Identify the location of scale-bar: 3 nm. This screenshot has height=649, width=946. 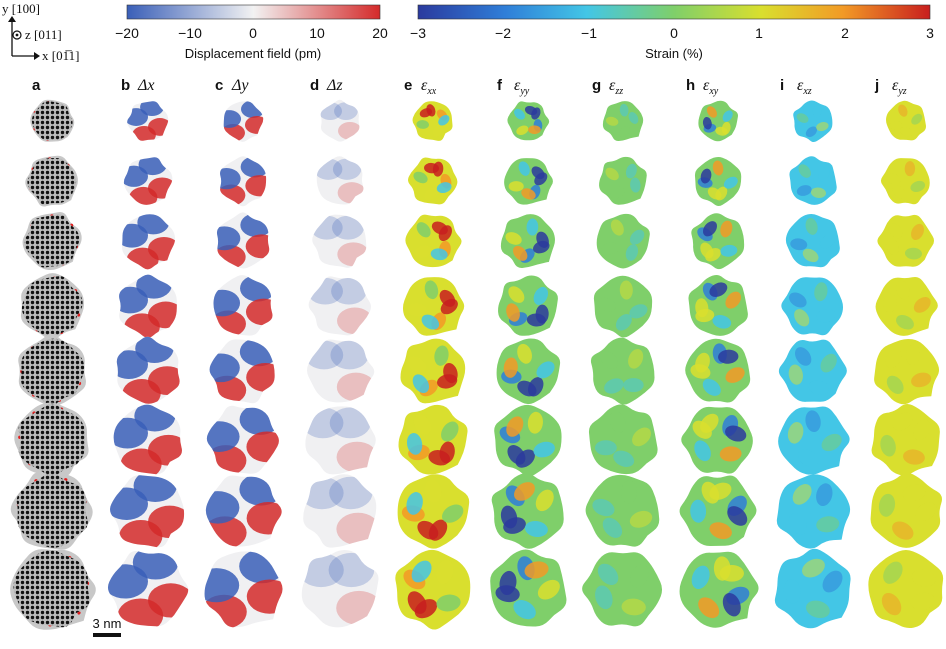
(107, 626).